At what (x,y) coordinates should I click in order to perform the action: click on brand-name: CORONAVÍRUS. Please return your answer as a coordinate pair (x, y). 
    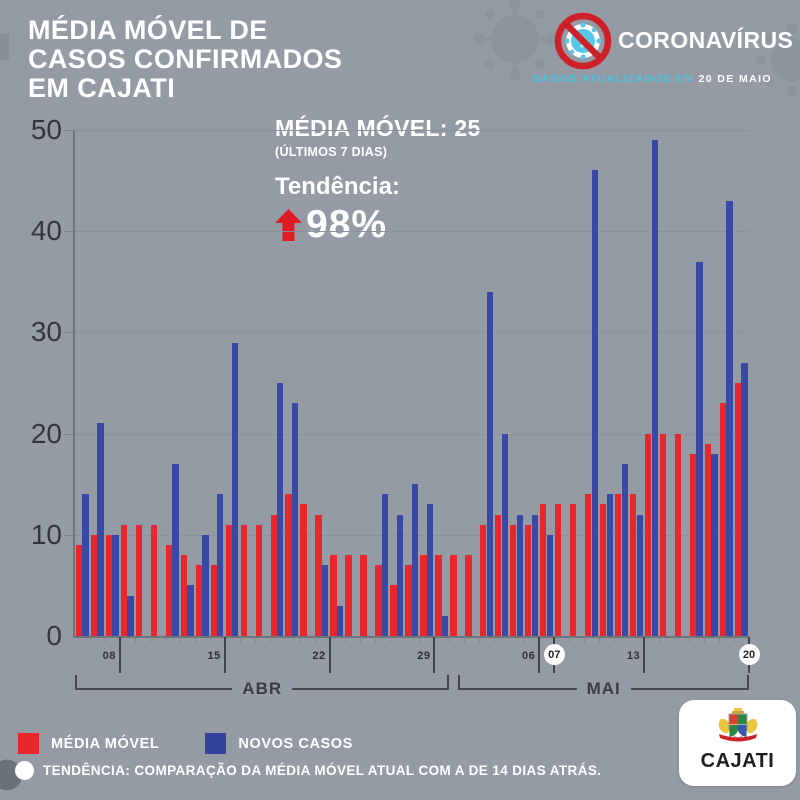
    Looking at the image, I should click on (706, 40).